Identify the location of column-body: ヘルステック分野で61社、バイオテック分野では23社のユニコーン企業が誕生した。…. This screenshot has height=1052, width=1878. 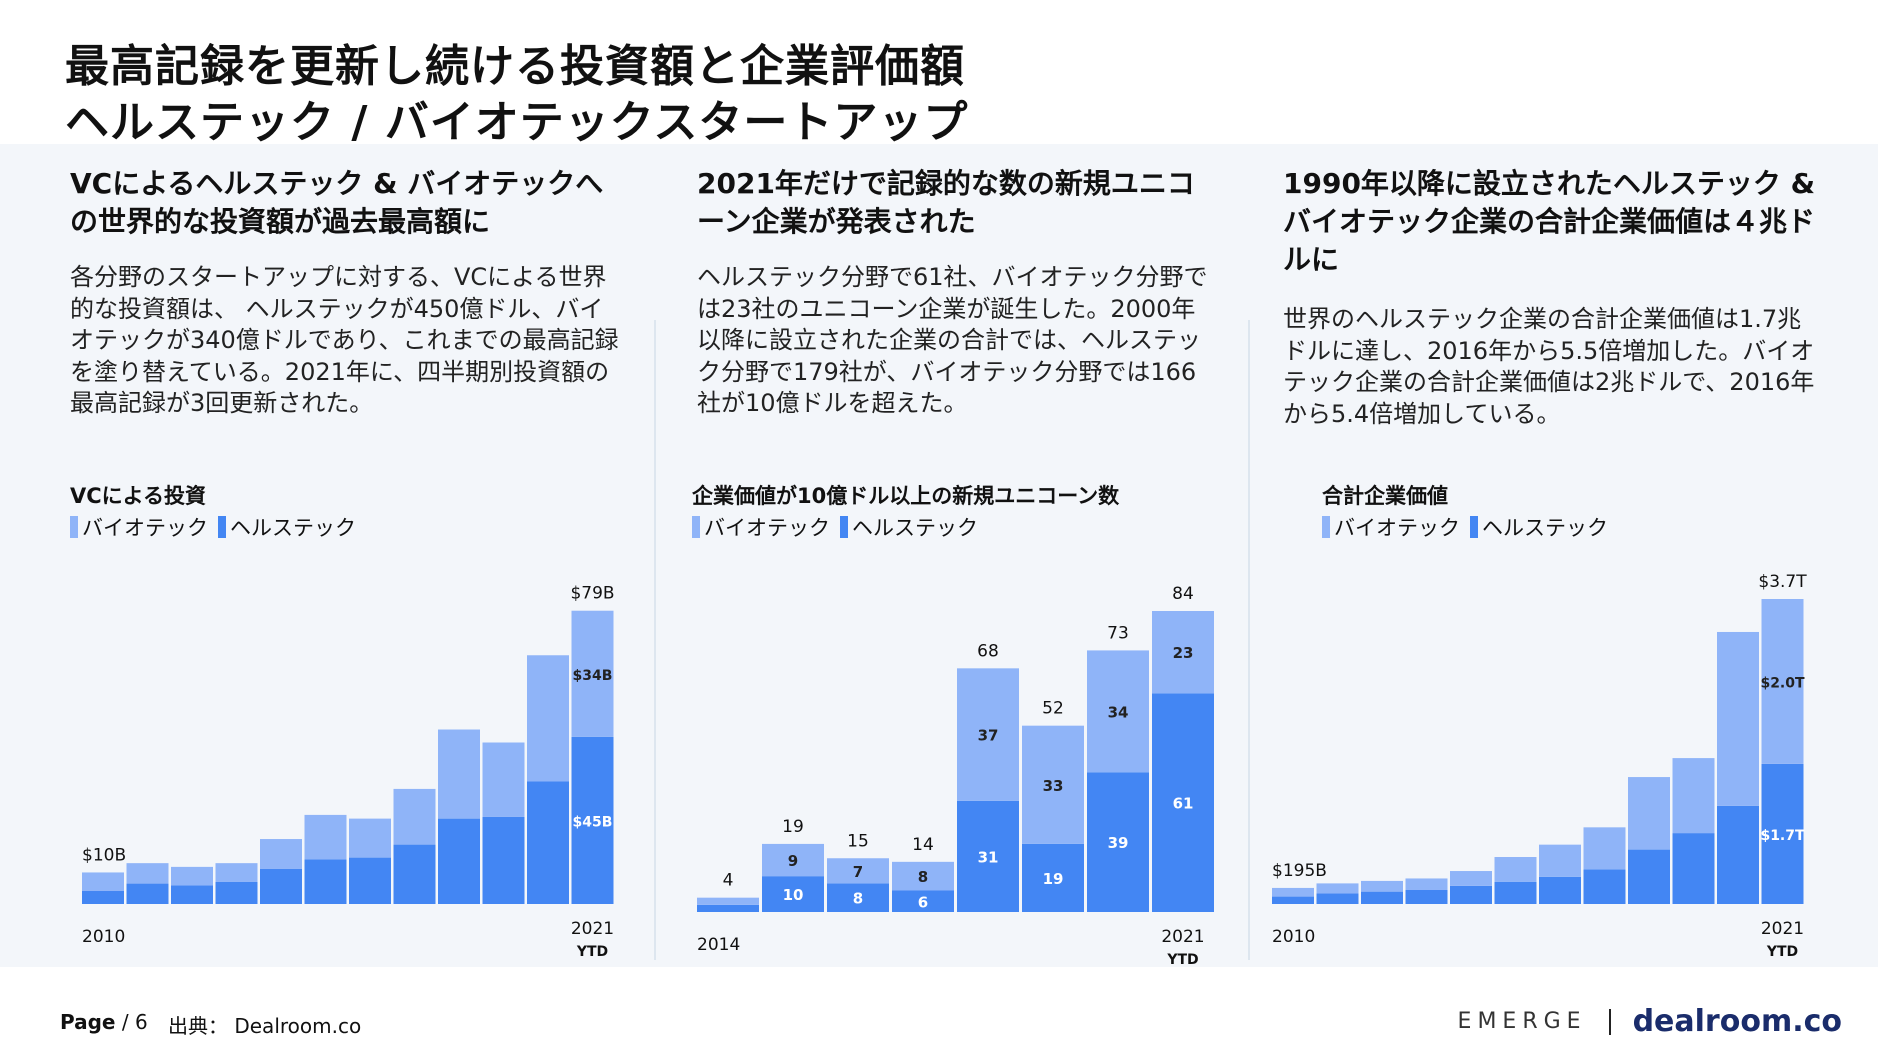
(952, 340).